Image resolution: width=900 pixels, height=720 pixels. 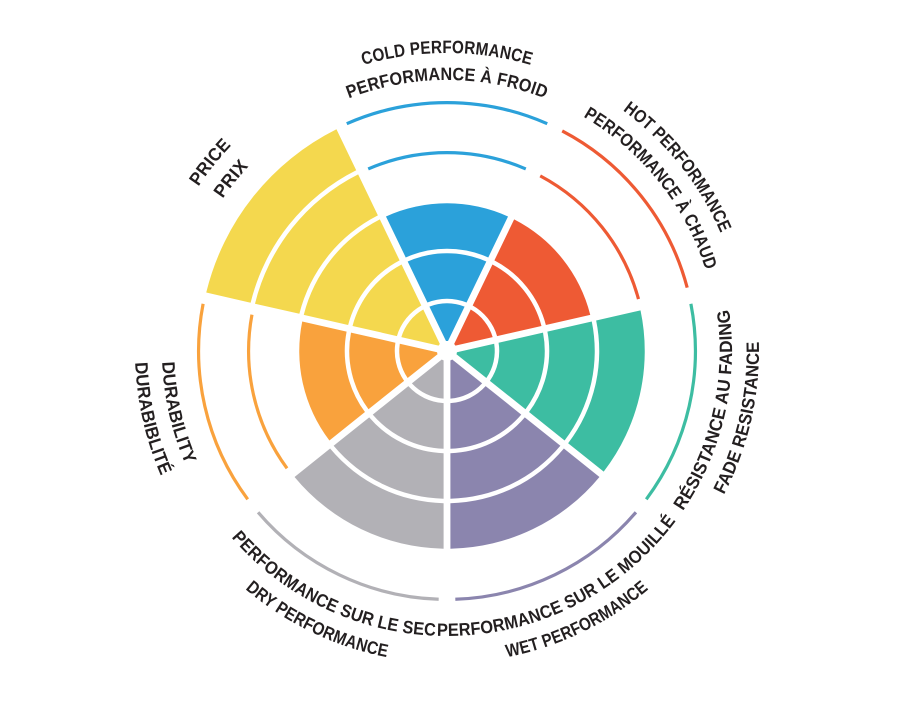 I want to click on wedge-dry-level-2-fill, so click(x=408, y=417).